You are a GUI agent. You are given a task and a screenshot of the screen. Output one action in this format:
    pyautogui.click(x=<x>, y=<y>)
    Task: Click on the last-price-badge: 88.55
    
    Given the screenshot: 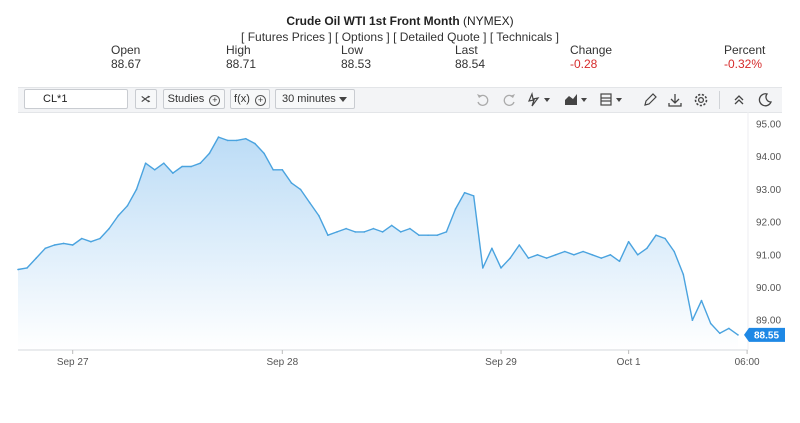 What is the action you would take?
    pyautogui.click(x=764, y=334)
    